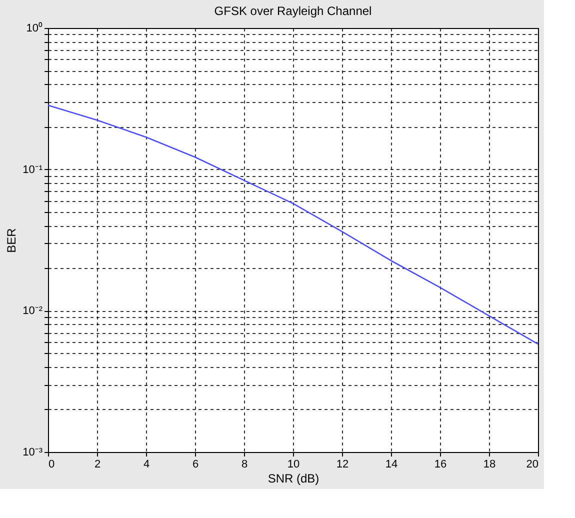 The width and height of the screenshot is (575, 518). I want to click on y-tick-label: 10⁰, so click(34, 28).